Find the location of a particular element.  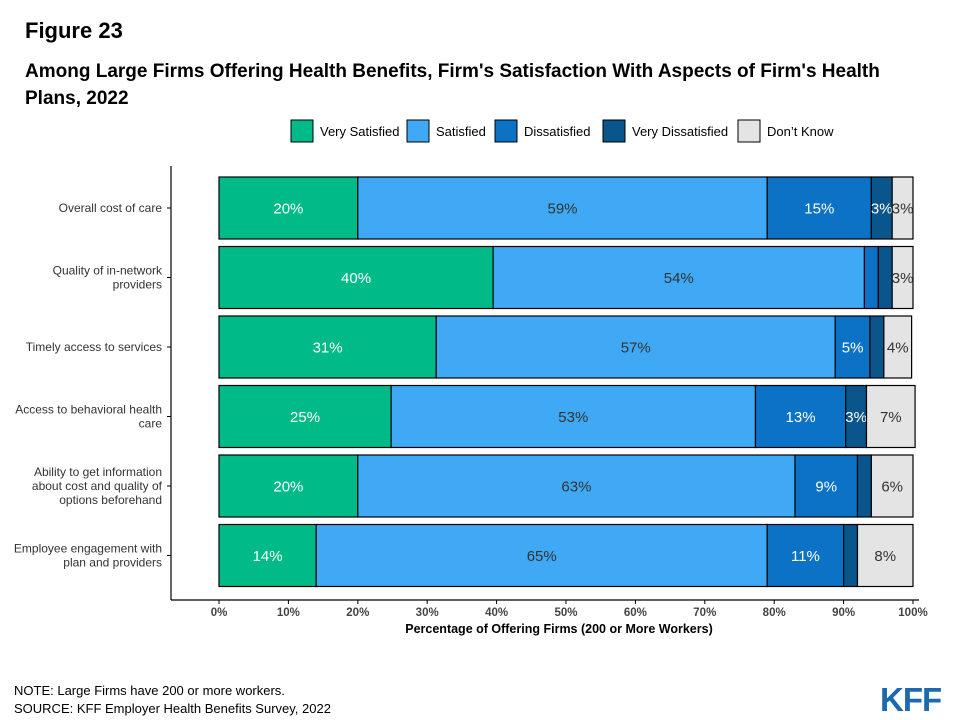

data-label: 15% is located at coordinates (819, 209).